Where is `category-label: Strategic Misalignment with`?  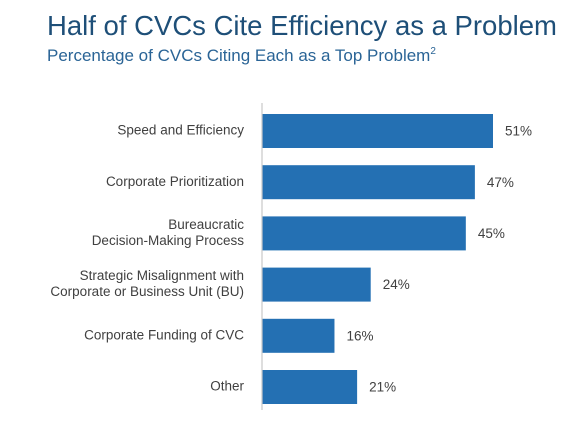
category-label: Strategic Misalignment with is located at coordinates (162, 275).